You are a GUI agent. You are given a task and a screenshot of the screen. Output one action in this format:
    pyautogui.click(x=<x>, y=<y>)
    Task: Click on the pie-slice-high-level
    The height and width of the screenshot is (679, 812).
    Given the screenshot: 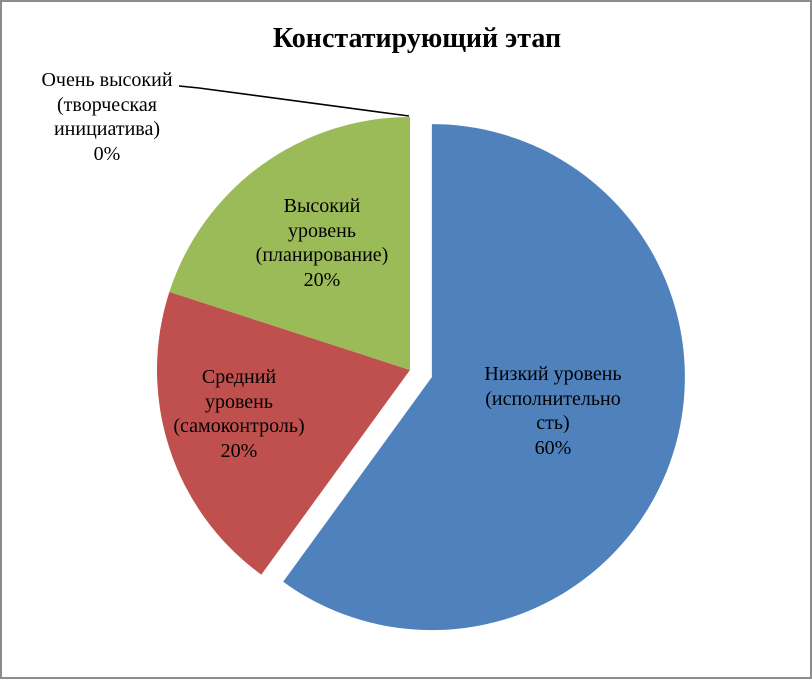 What is the action you would take?
    pyautogui.click(x=289, y=243)
    